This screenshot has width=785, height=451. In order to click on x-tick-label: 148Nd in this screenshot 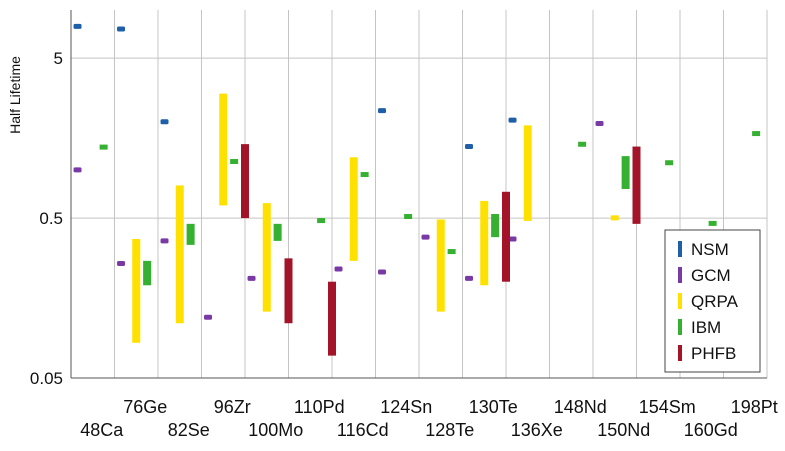, I will do `click(580, 407)`.